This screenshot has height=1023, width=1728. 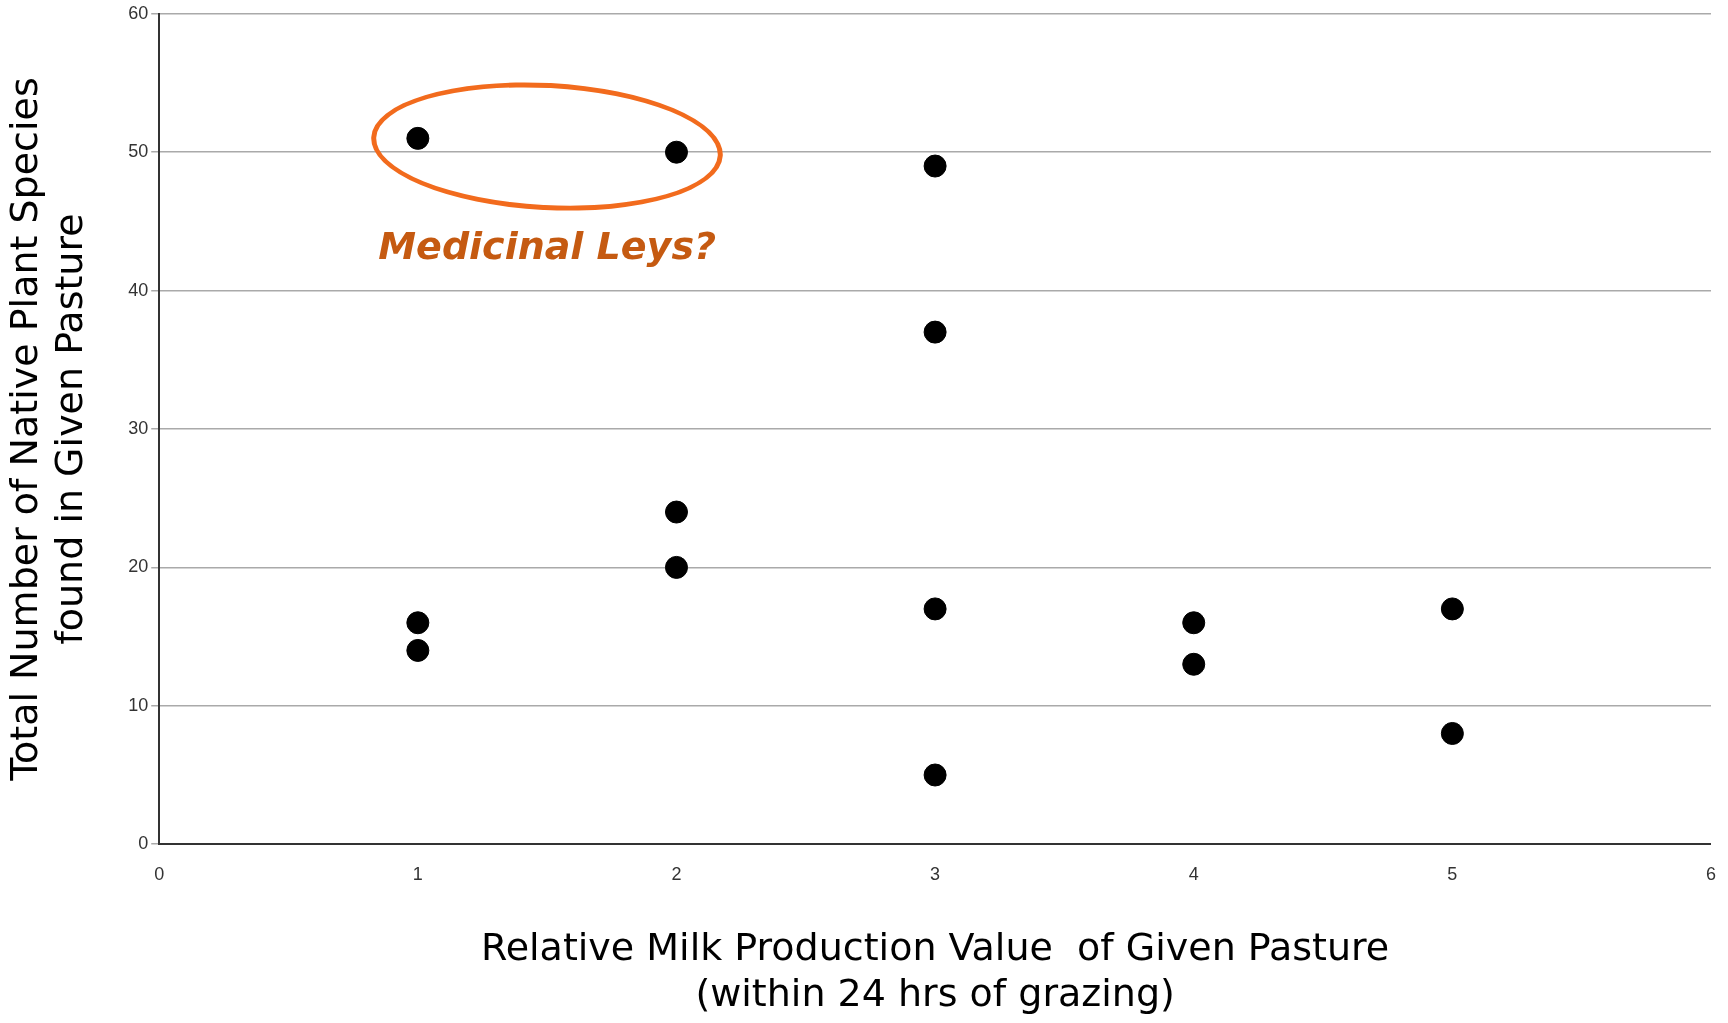 What do you see at coordinates (138, 427) in the screenshot?
I see `y-tick-label: 30` at bounding box center [138, 427].